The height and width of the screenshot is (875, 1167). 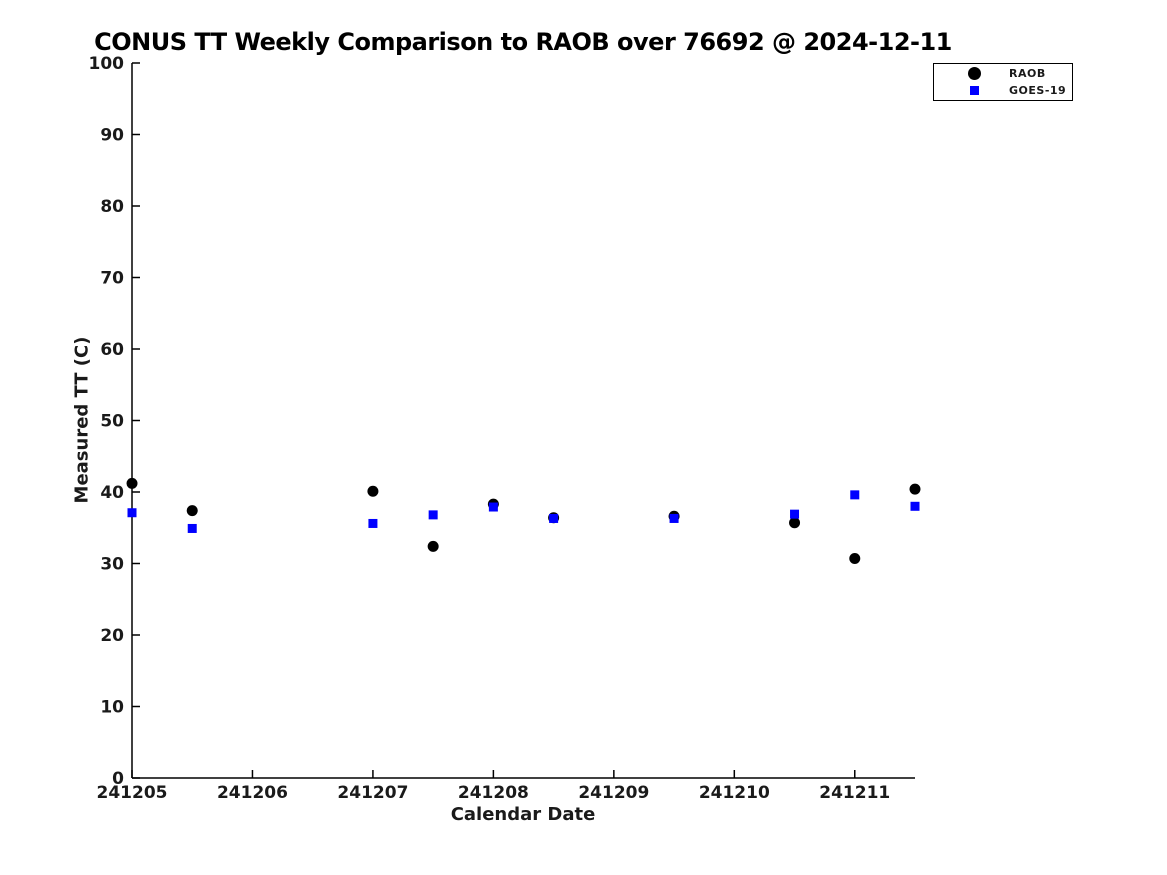 I want to click on x-tick-label: 241208, so click(x=493, y=793).